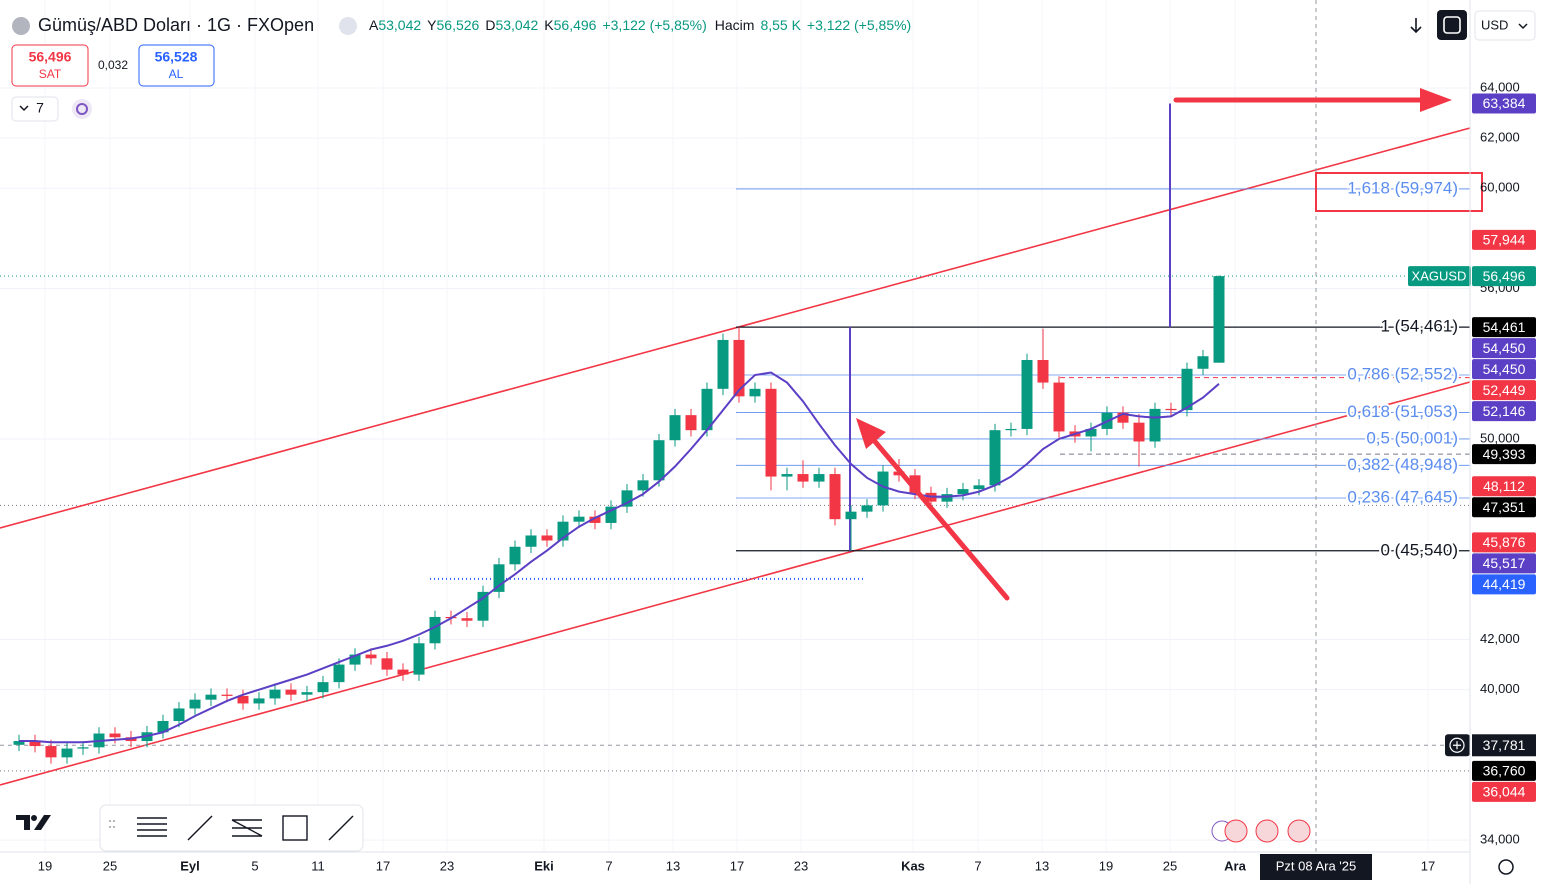  I want to click on price-label: 48,112, so click(1504, 486).